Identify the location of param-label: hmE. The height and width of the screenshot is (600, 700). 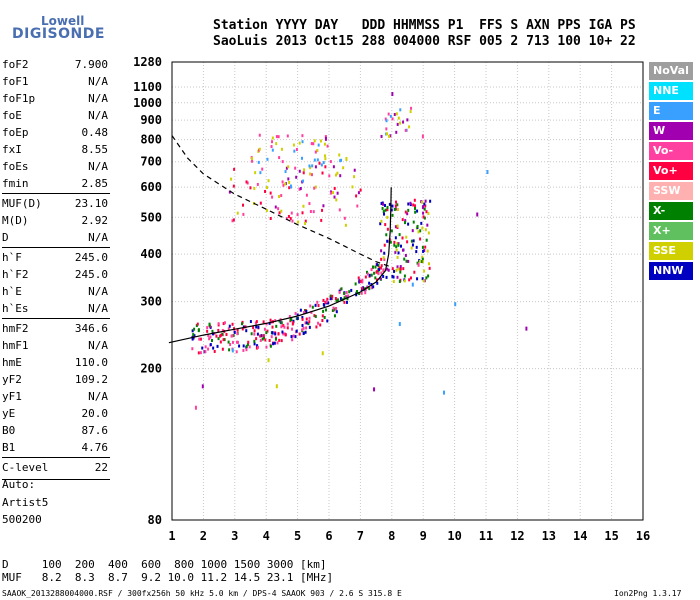
(12, 362).